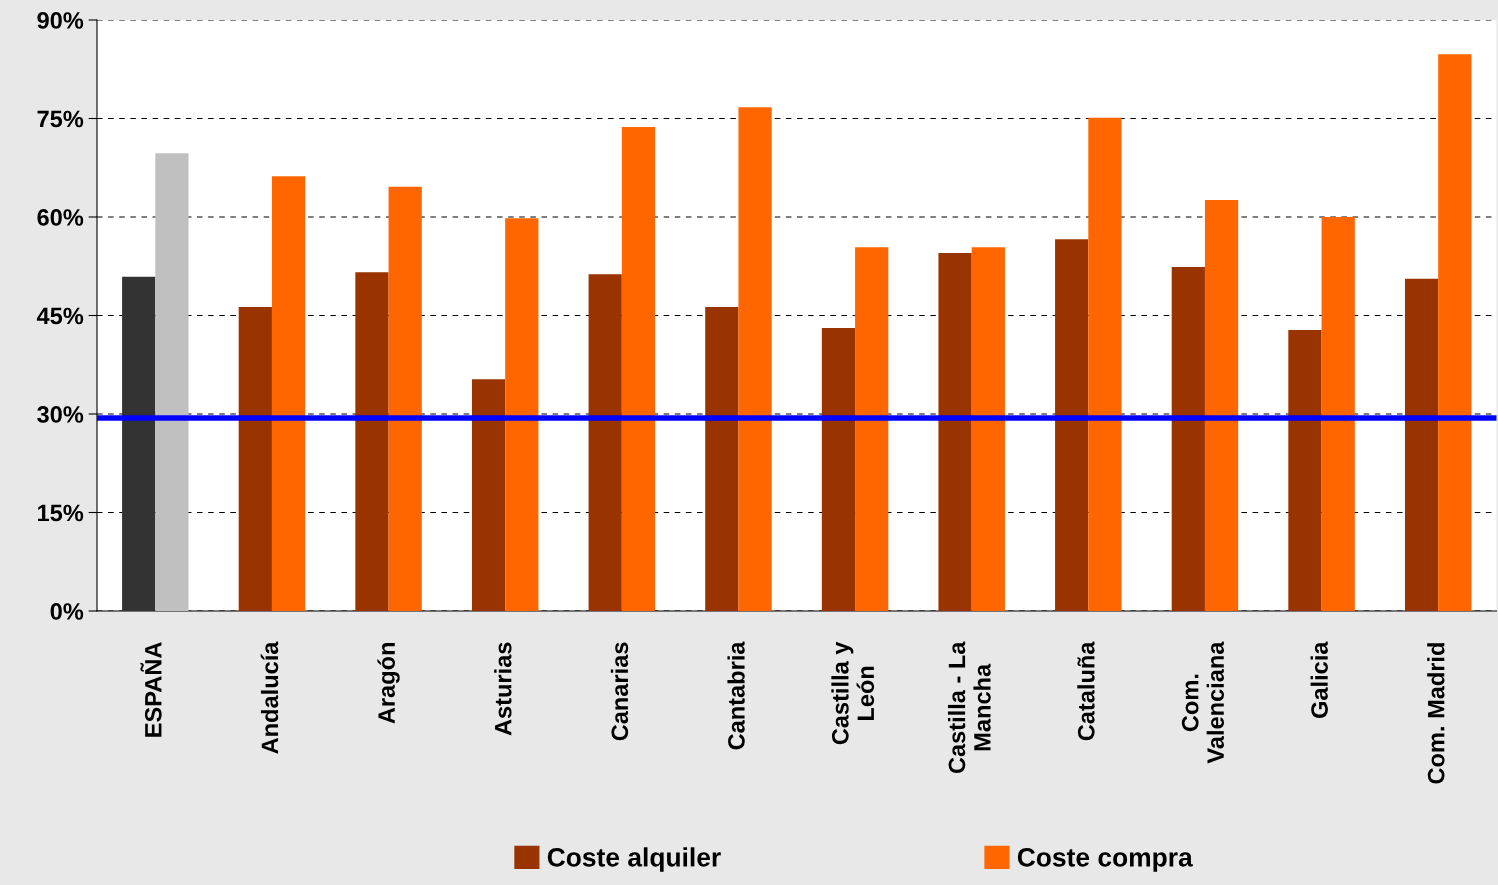  I want to click on y-tick-label: 90%, so click(60, 20).